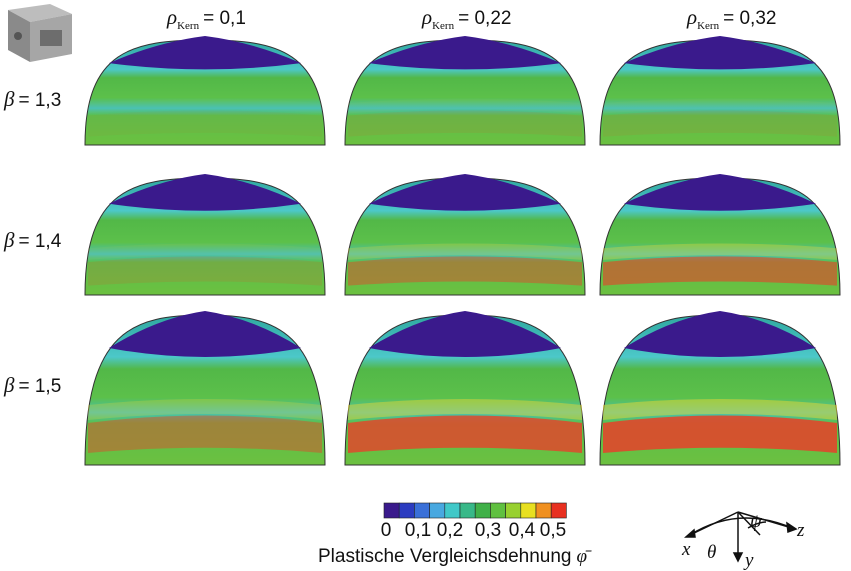  Describe the element at coordinates (741, 537) in the screenshot. I see `coordinate-system` at that location.